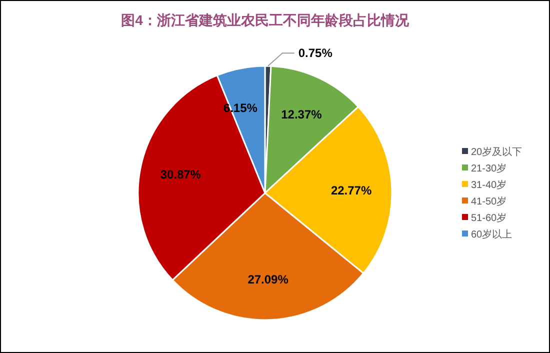 The height and width of the screenshot is (353, 550). I want to click on legend-label: 21-30岁, so click(489, 168).